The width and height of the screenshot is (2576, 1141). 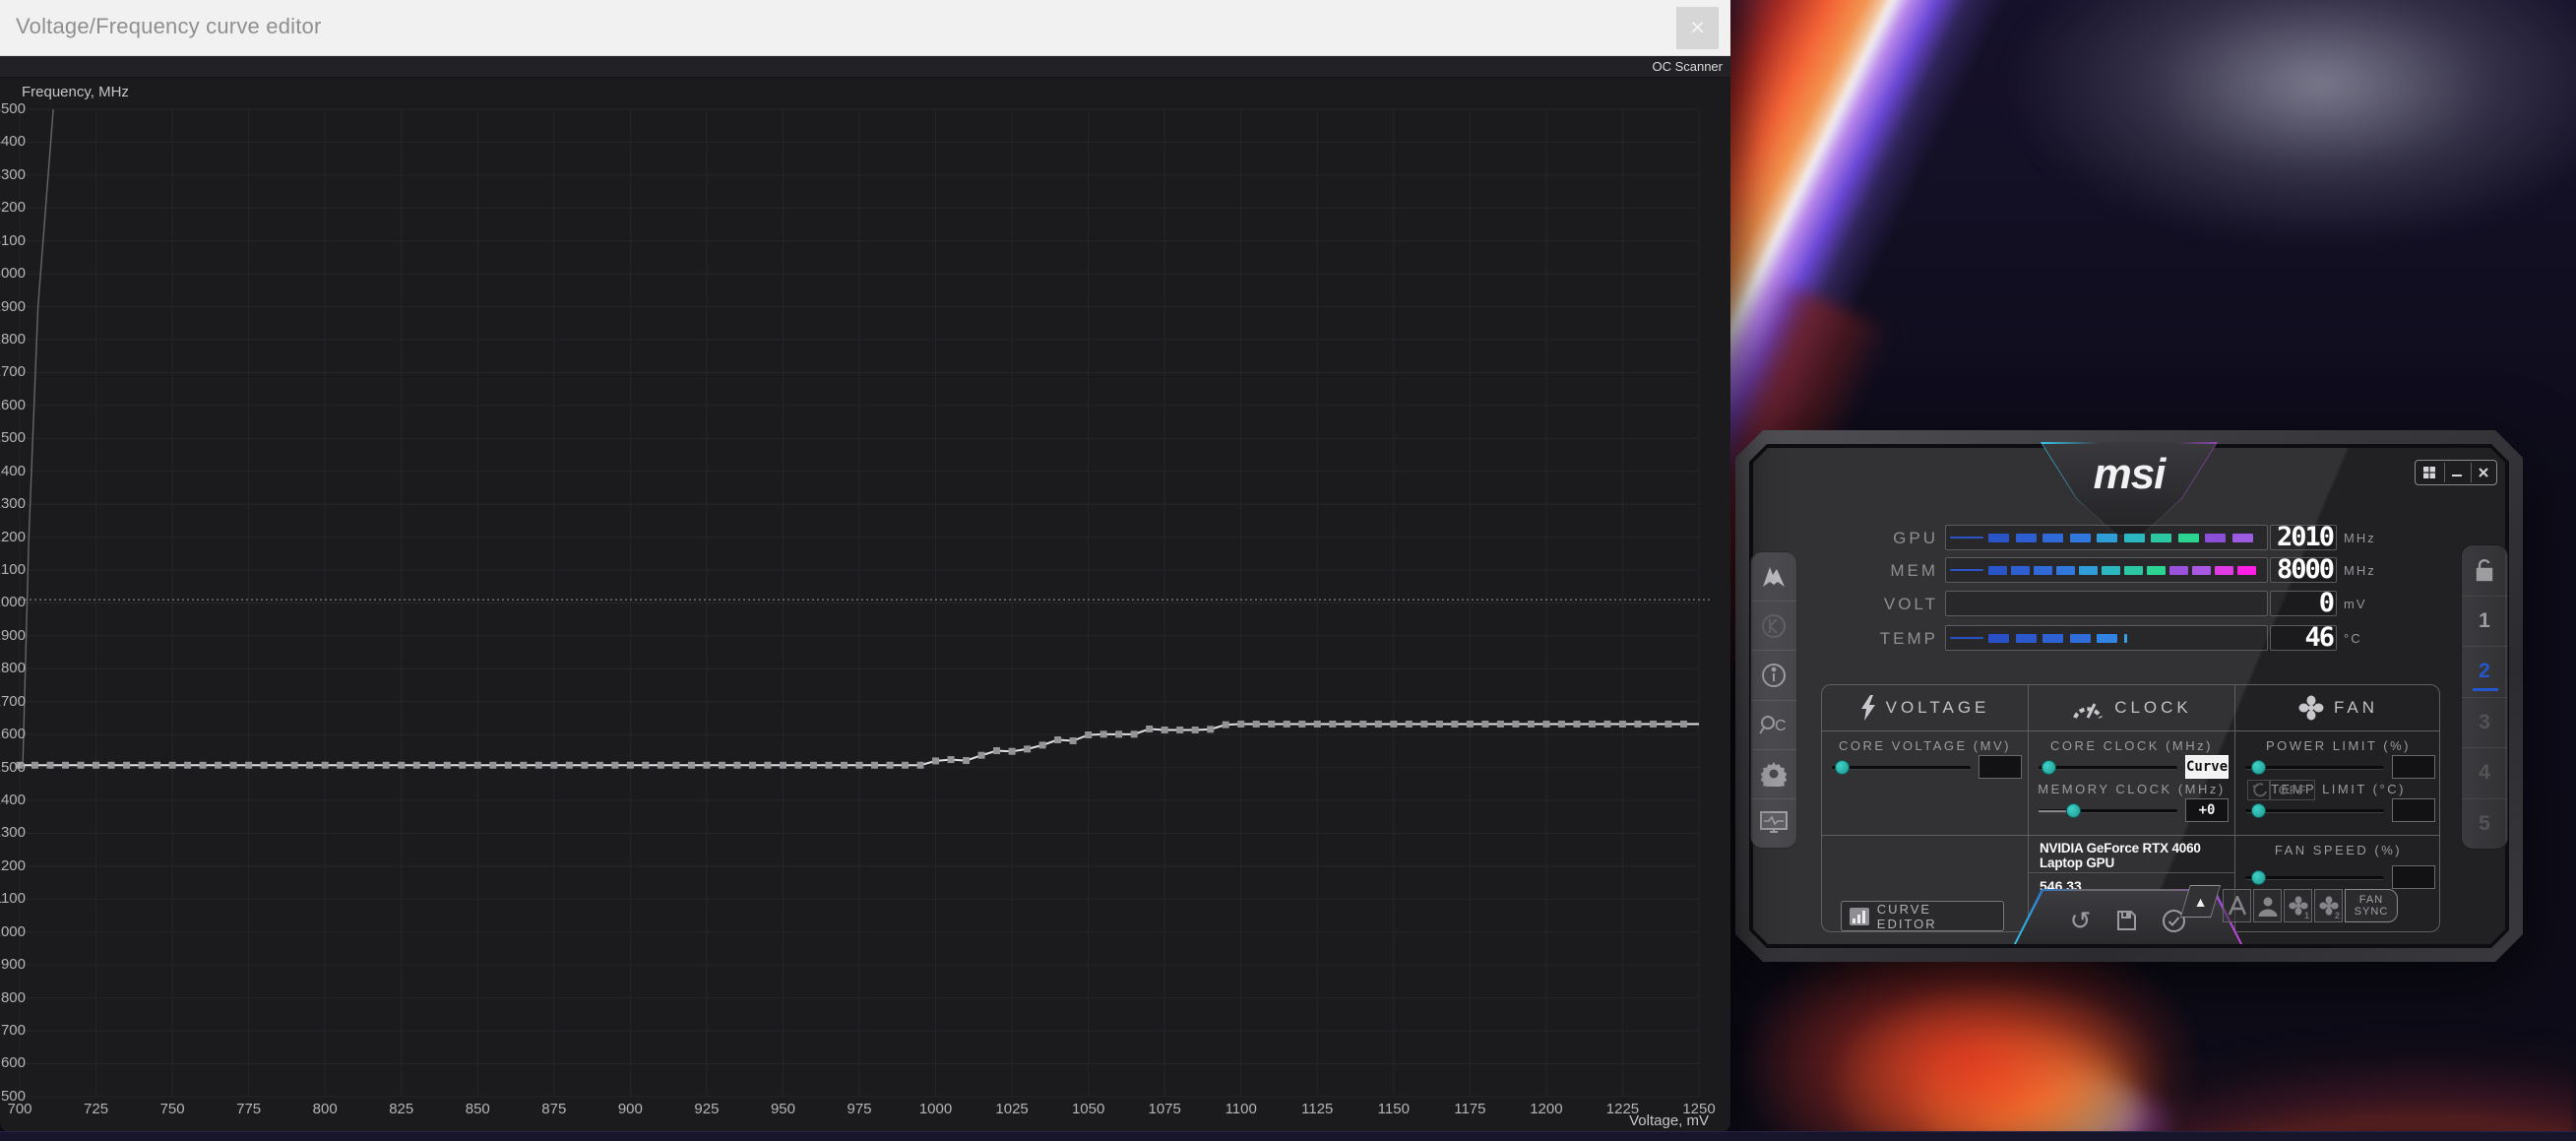 What do you see at coordinates (1773, 625) in the screenshot?
I see `kombustor-icon` at bounding box center [1773, 625].